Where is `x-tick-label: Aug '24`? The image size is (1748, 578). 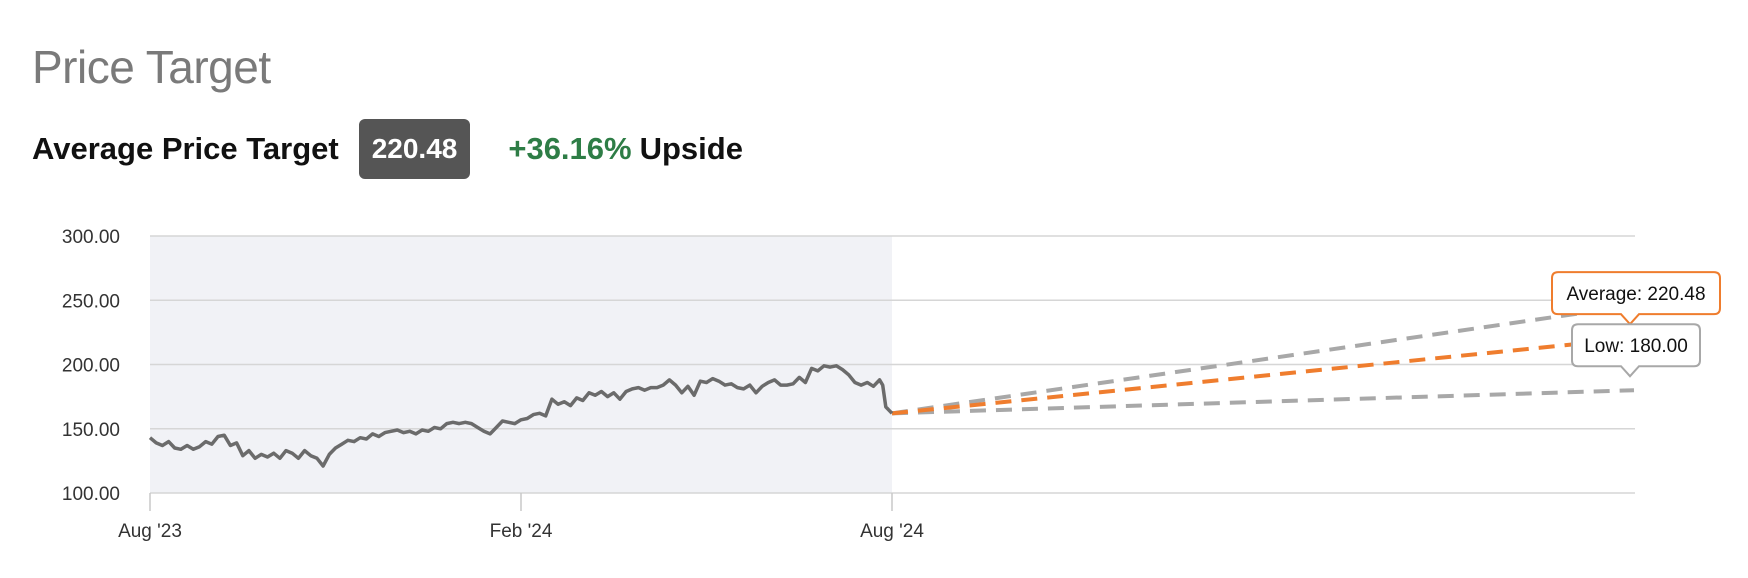 x-tick-label: Aug '24 is located at coordinates (892, 531).